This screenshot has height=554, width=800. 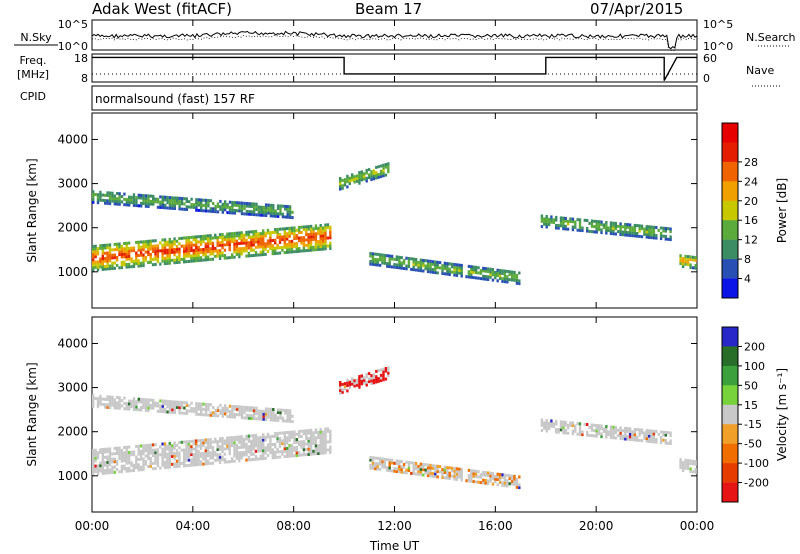 What do you see at coordinates (73, 24) in the screenshot?
I see `noise-tick-top: 10^5` at bounding box center [73, 24].